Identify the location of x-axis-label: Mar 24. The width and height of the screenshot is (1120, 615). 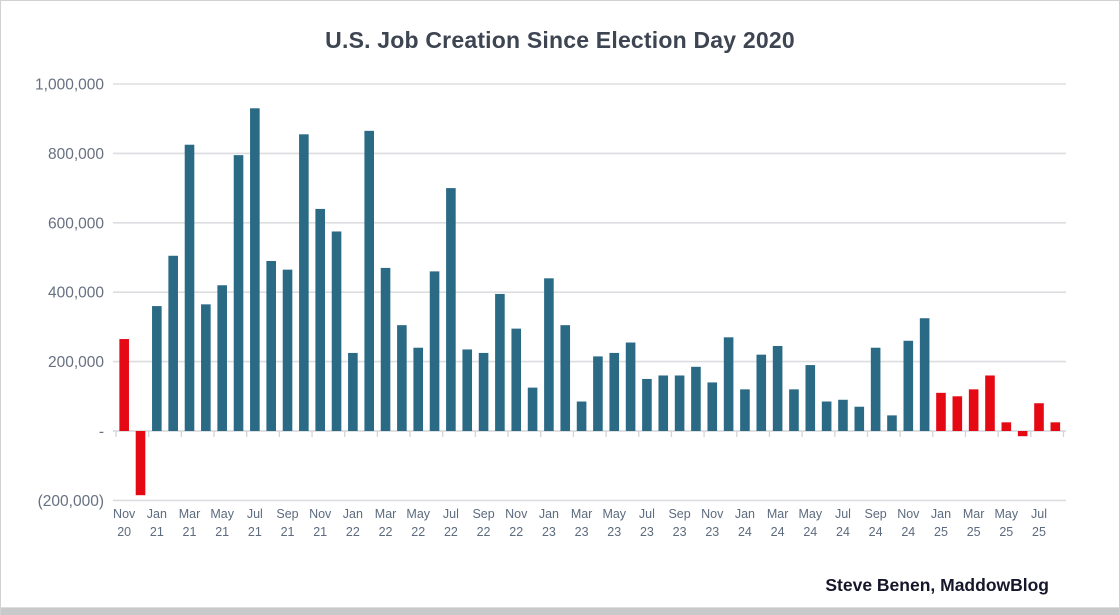
(778, 523).